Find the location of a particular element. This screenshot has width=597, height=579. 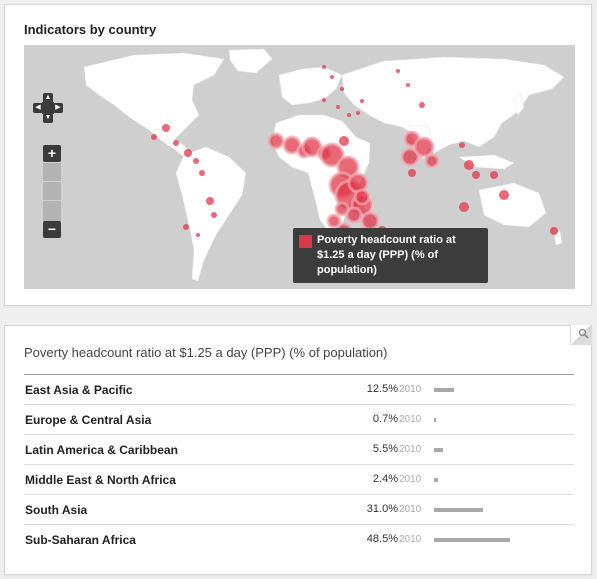

map-panel-title: Indicators by country is located at coordinates (90, 29).